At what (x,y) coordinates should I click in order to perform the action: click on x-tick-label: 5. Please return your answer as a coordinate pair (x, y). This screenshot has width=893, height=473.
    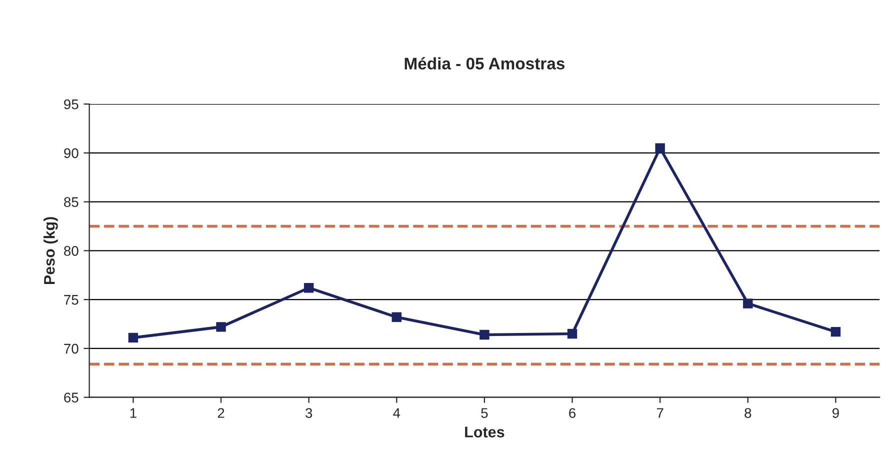
    Looking at the image, I should click on (484, 413).